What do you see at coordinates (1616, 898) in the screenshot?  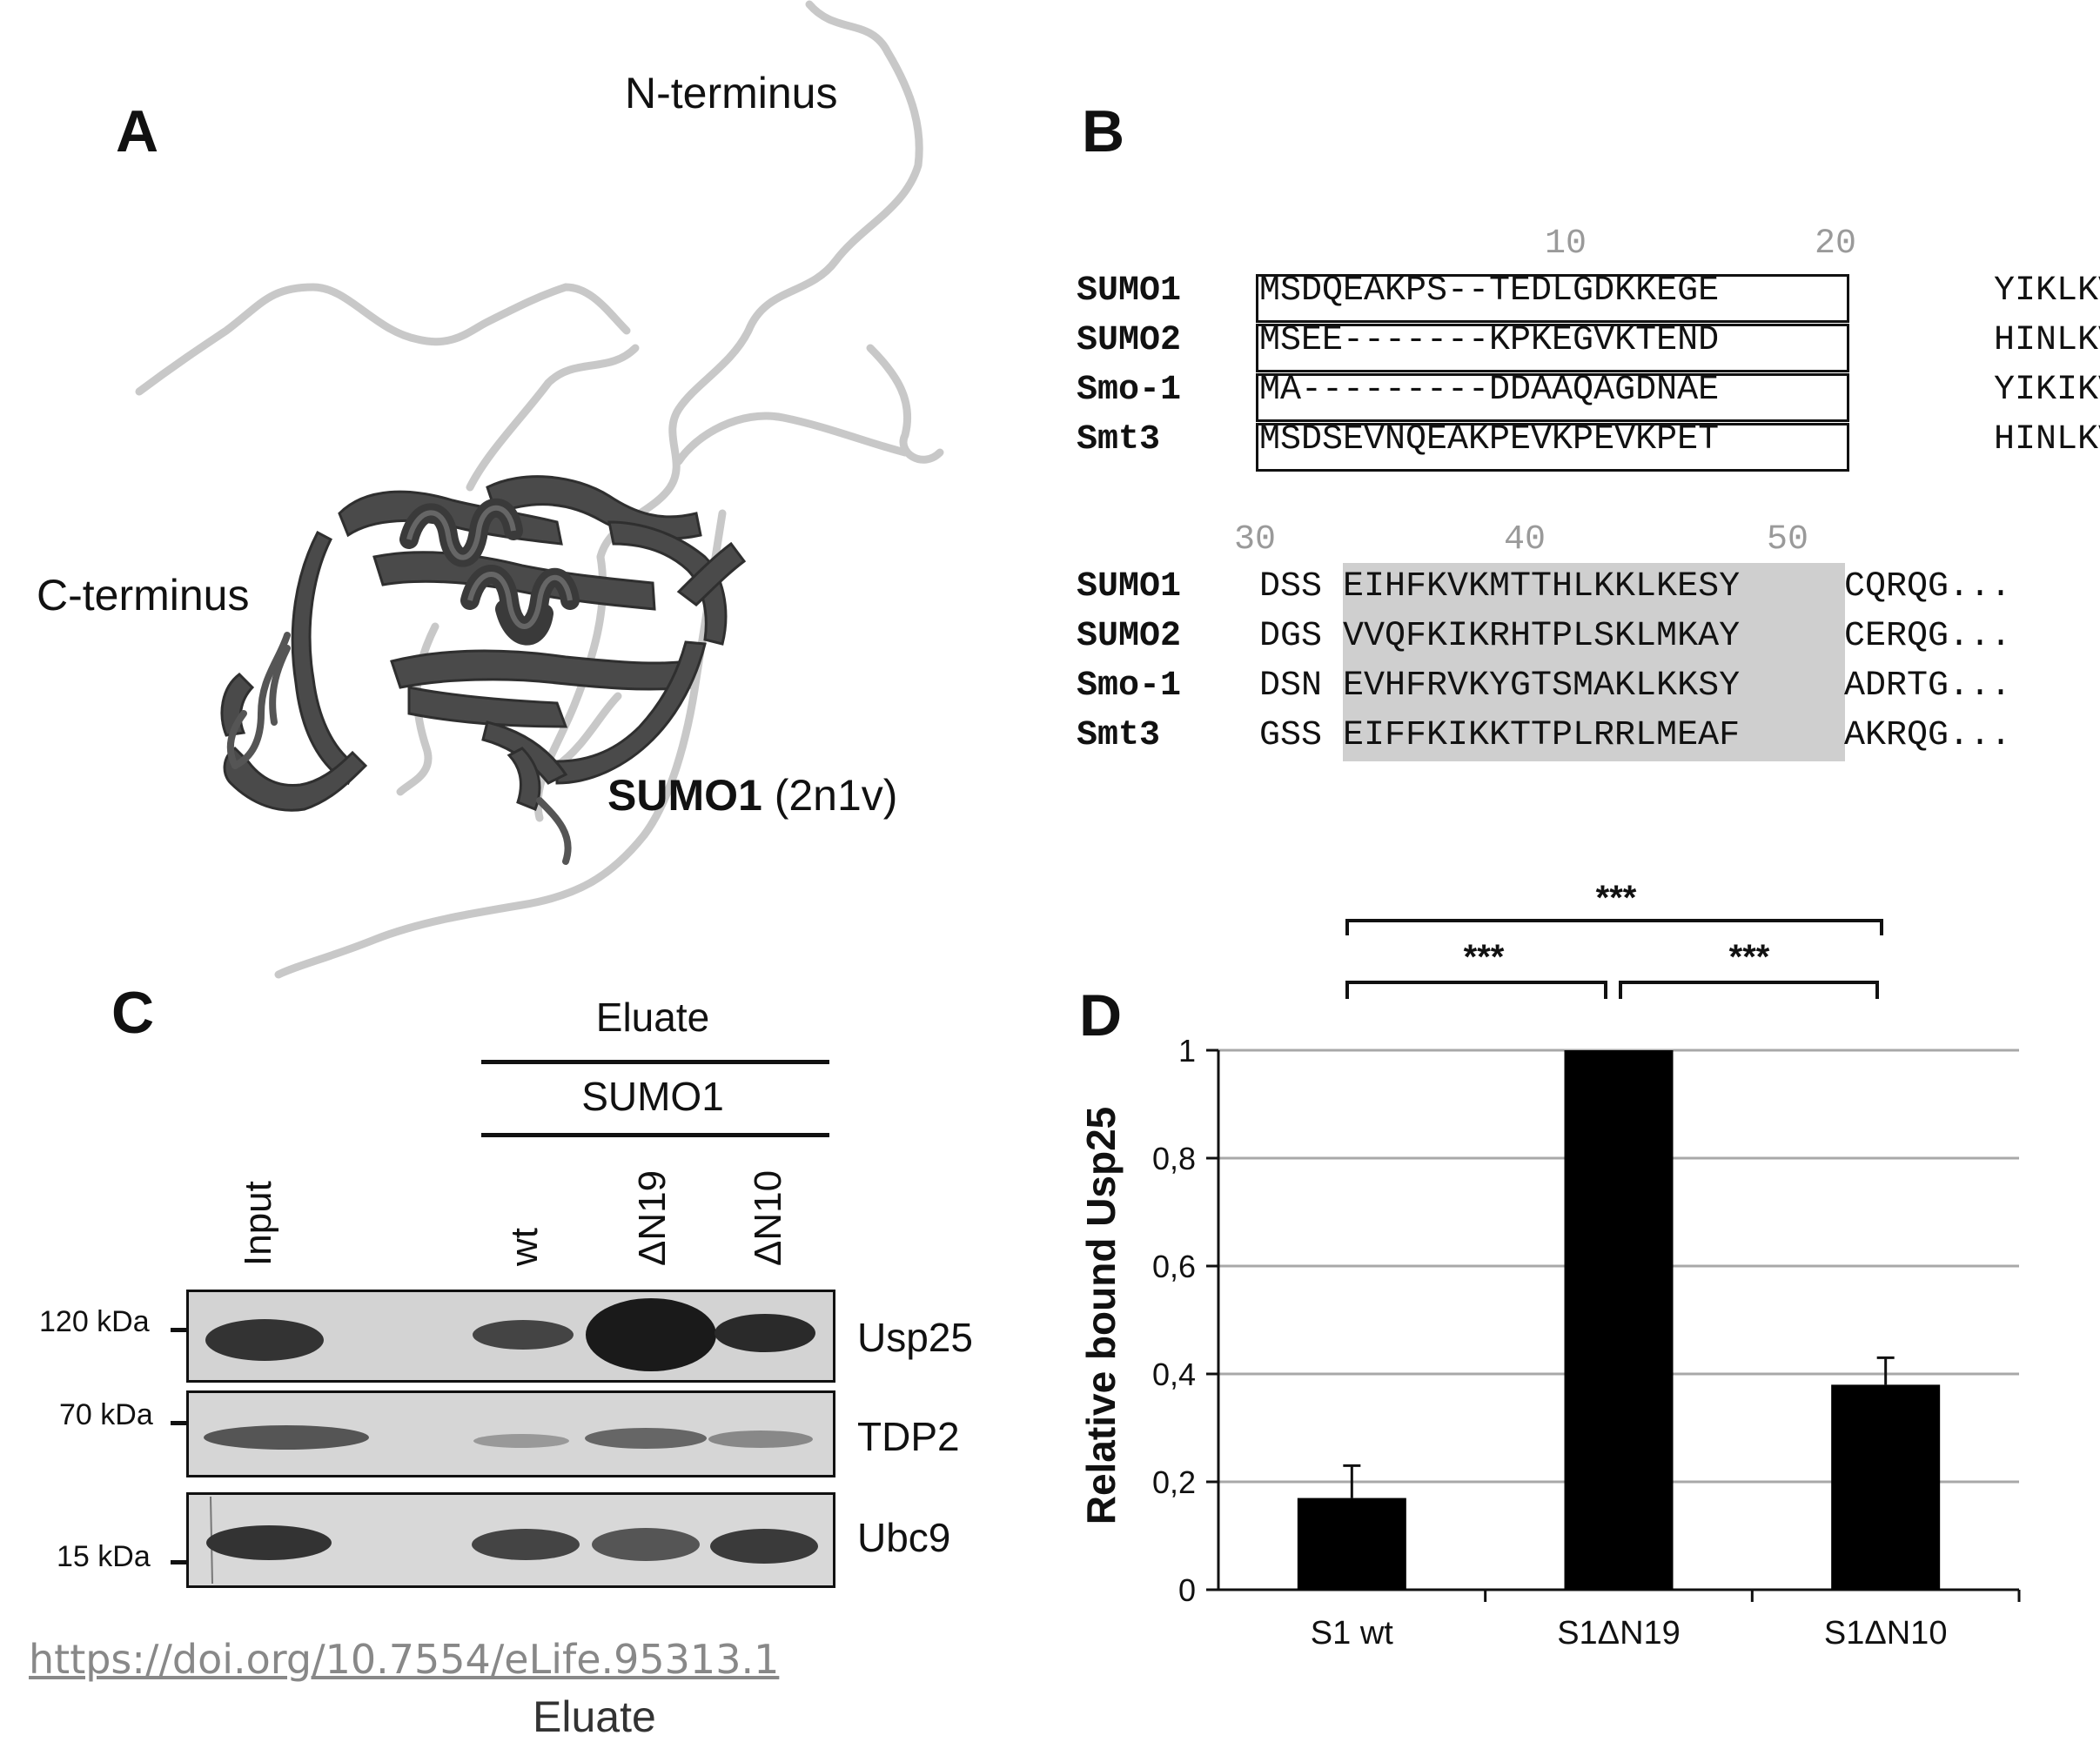 I see `significance-outer: ***` at bounding box center [1616, 898].